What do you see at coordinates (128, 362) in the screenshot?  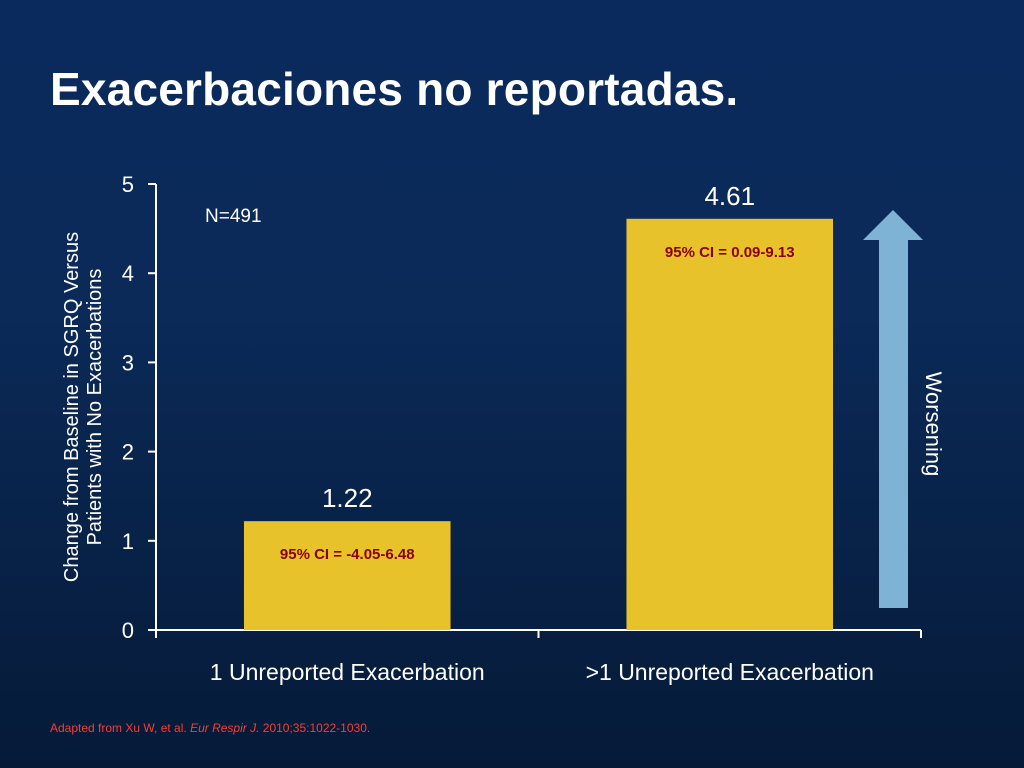 I see `y-tick-label: 3` at bounding box center [128, 362].